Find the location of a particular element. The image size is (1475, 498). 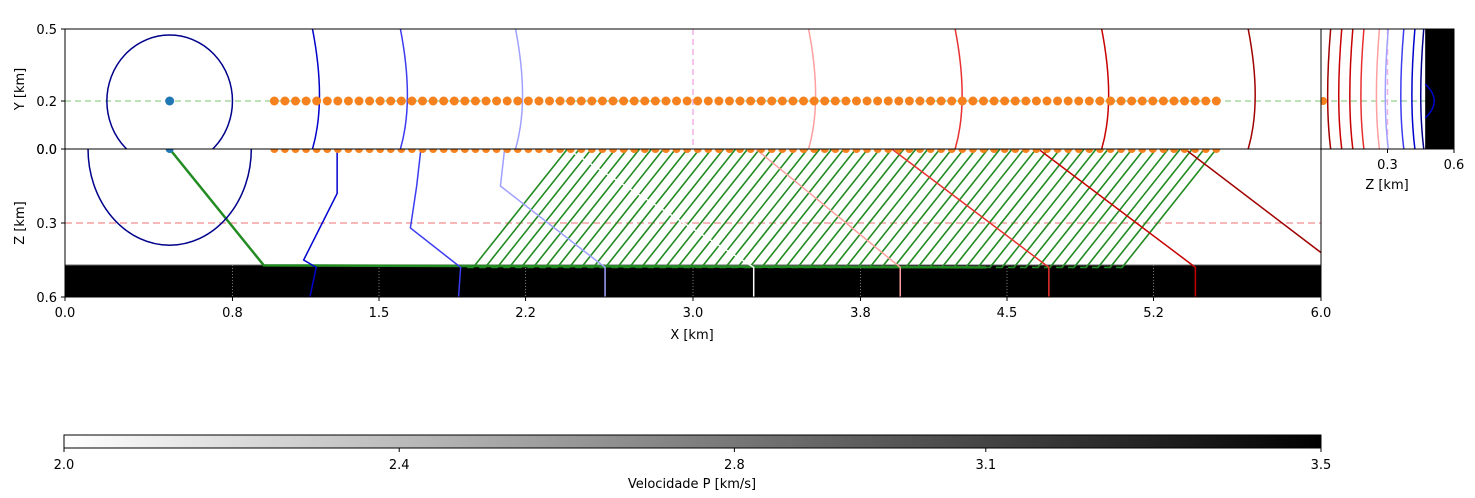

section-source-point is located at coordinates (169, 151).